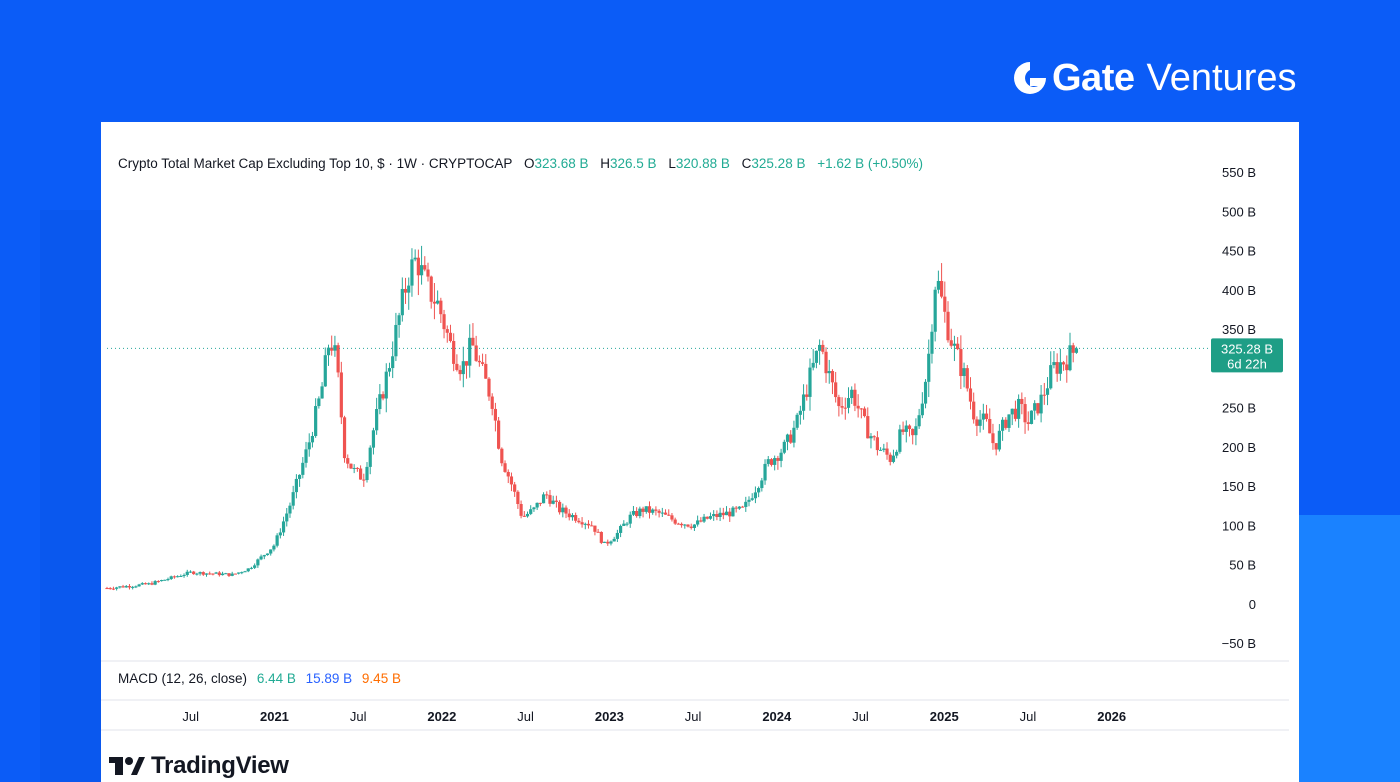  Describe the element at coordinates (127, 766) in the screenshot. I see `tradingview-logo-icon` at that location.